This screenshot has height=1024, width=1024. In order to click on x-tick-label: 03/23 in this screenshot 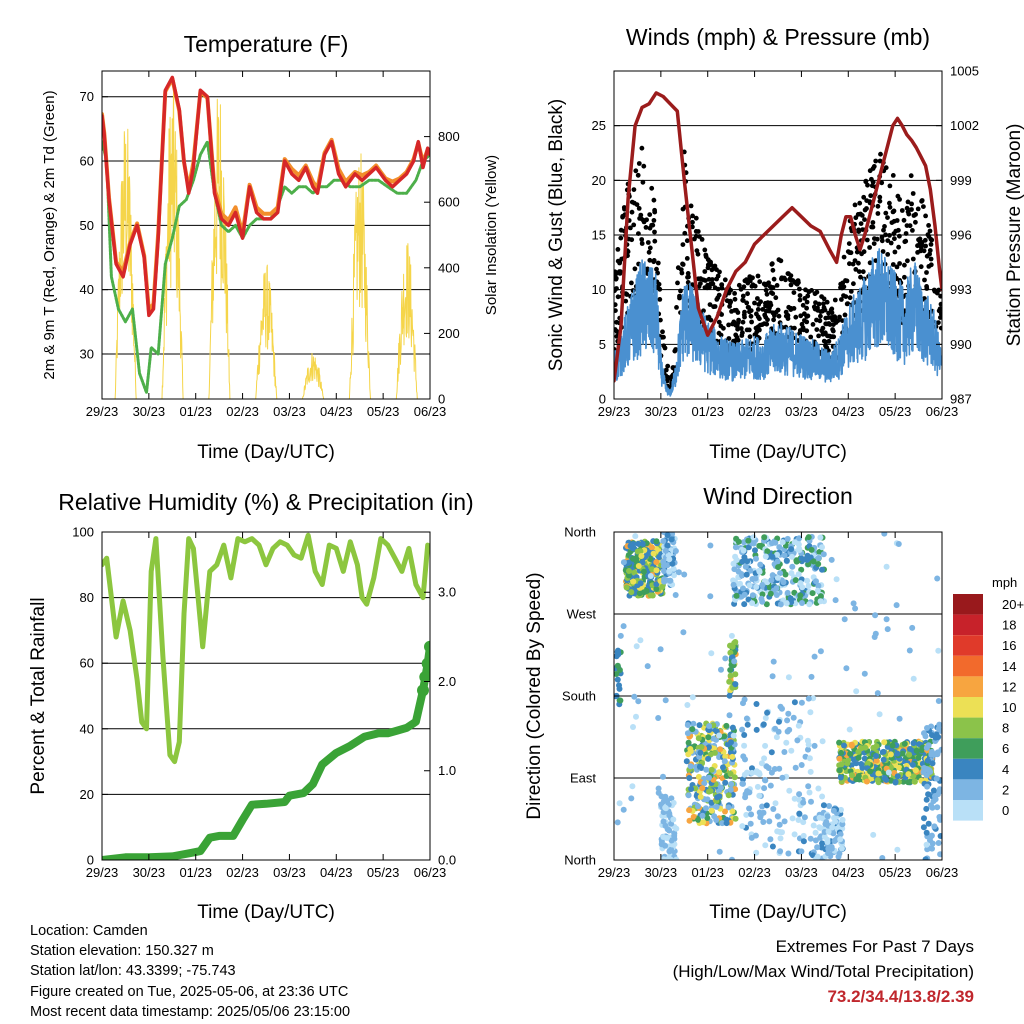, I will do `click(289, 411)`.